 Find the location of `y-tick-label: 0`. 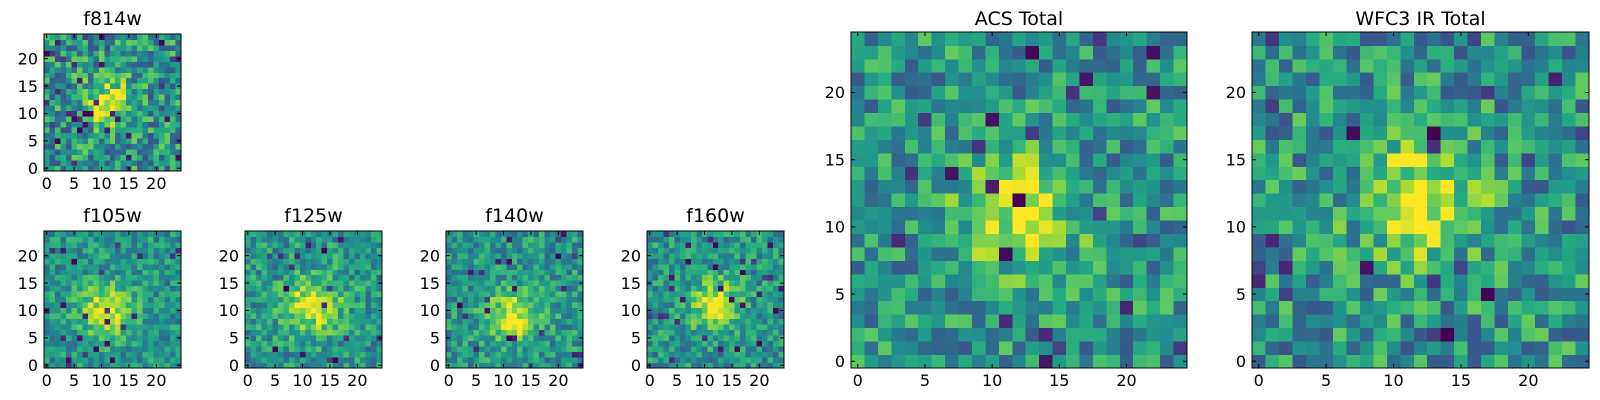

y-tick-label: 0 is located at coordinates (234, 365).